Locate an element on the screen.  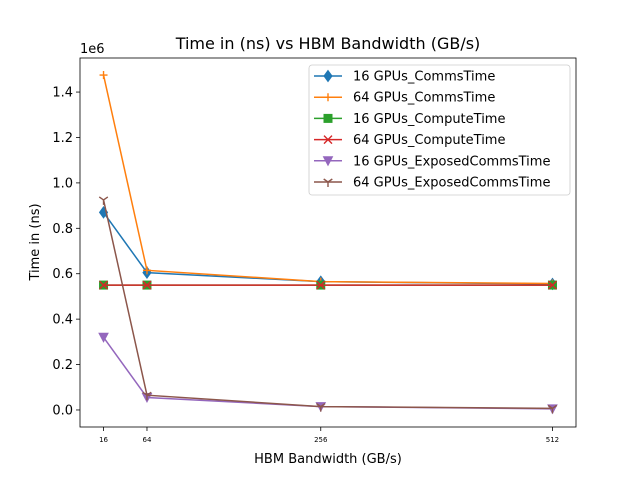
x-tick-label: 256 is located at coordinates (321, 440).